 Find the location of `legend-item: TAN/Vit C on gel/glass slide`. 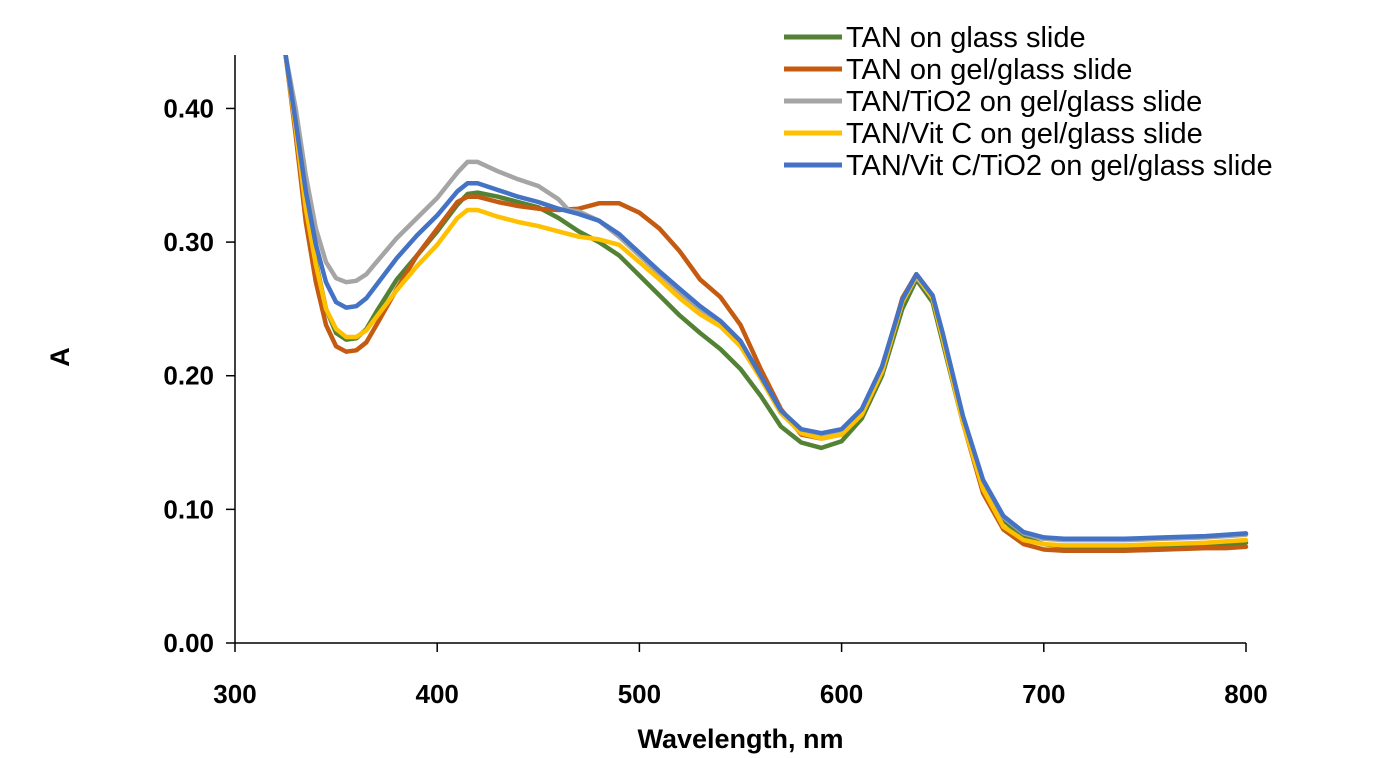

legend-item: TAN/Vit C on gel/glass slide is located at coordinates (993, 134).